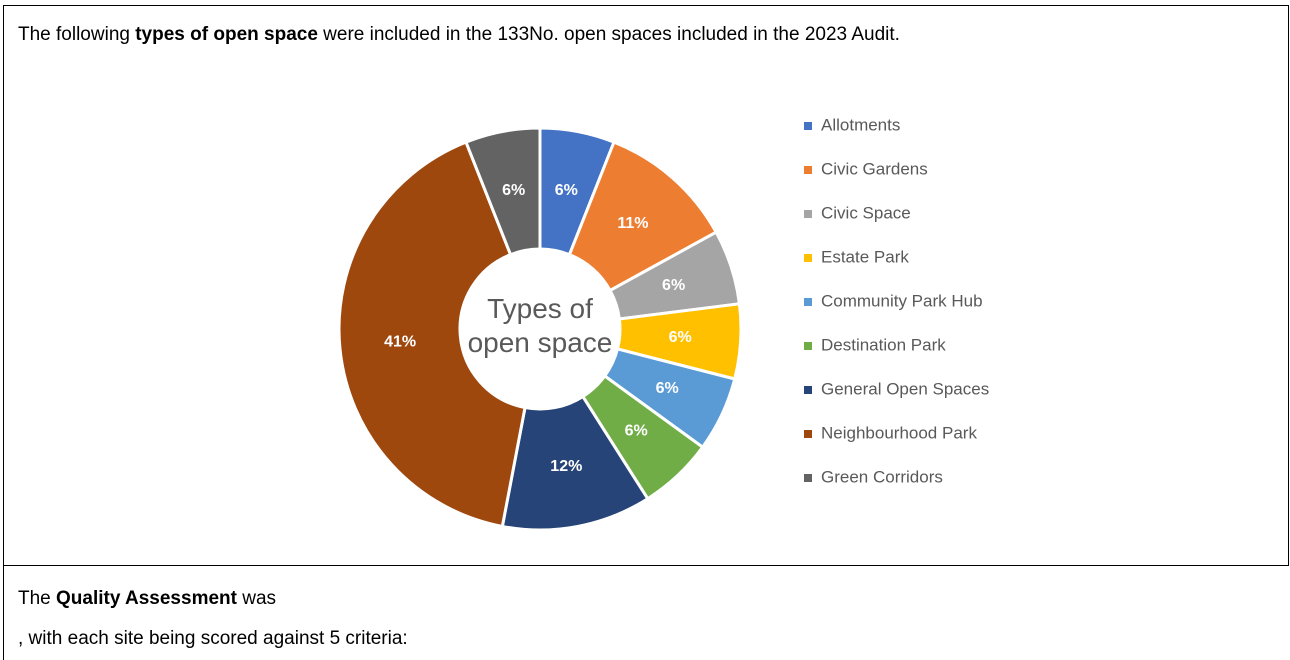 Image resolution: width=1290 pixels, height=660 pixels. I want to click on legend-label: Civic Space, so click(866, 212).